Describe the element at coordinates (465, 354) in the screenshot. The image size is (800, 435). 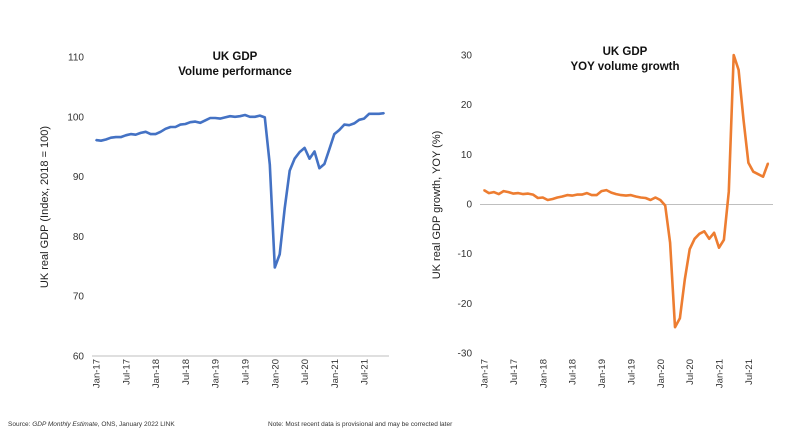
I see `y-tick-label: -30` at that location.